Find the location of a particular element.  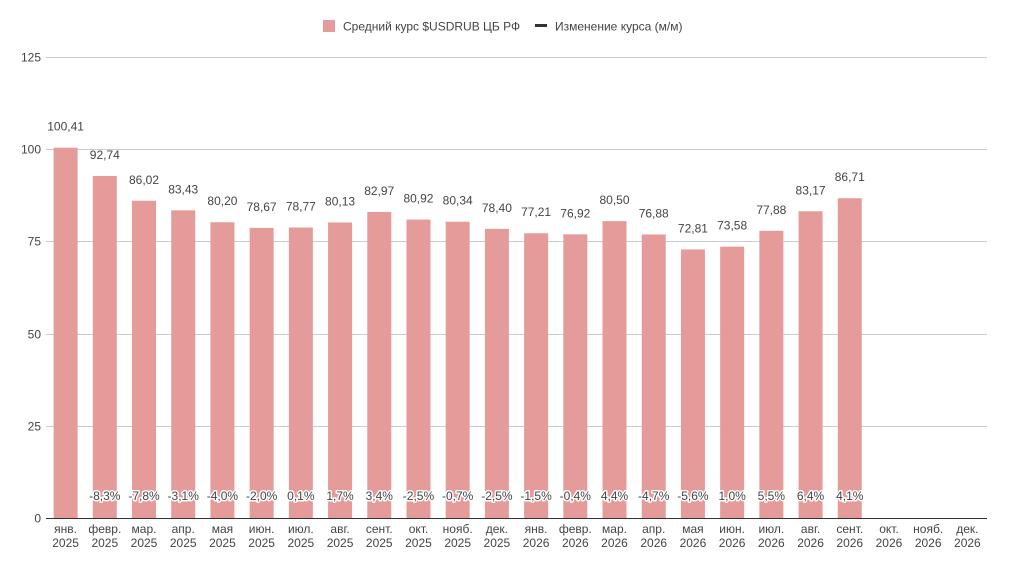

change-label-halo: 4,1% is located at coordinates (850, 496).